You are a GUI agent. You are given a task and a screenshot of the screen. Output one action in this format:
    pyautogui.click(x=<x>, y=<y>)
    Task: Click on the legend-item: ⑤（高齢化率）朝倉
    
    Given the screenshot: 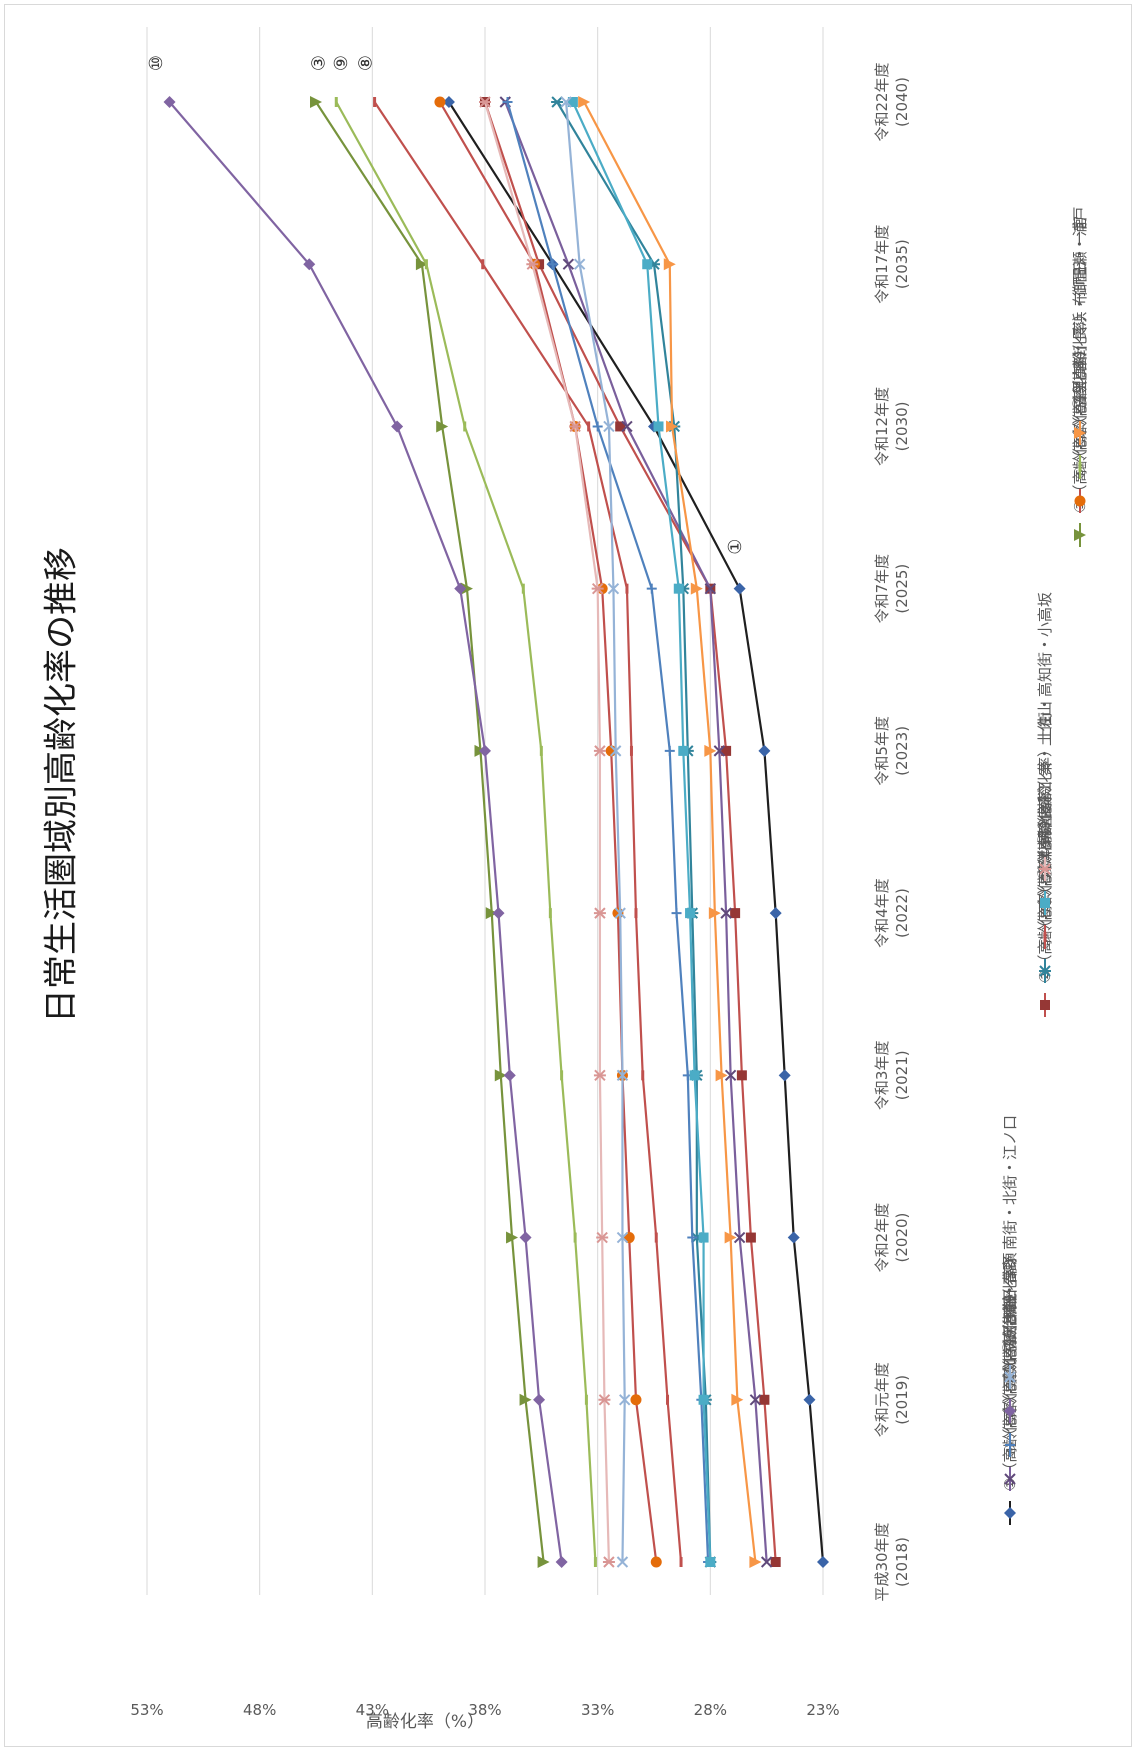 What is the action you would take?
    pyautogui.click(x=1045, y=899)
    